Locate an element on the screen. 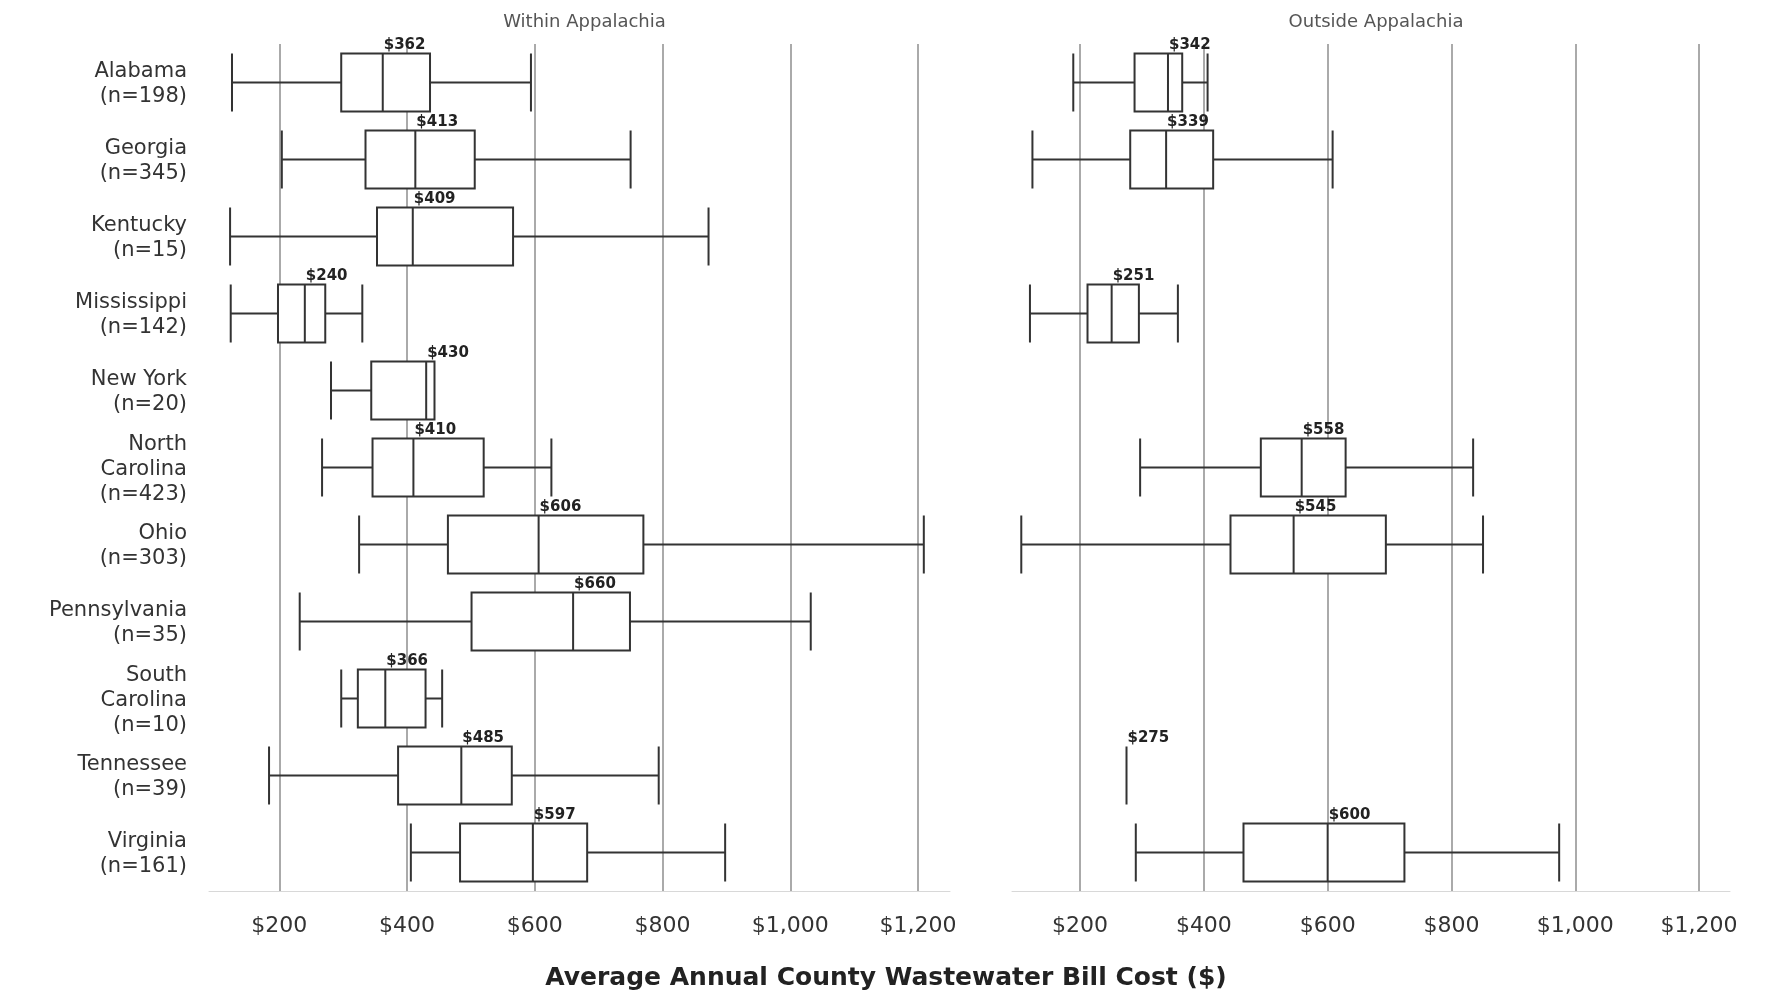  y-tick-label: Virginia (n=161) is located at coordinates (143, 852).